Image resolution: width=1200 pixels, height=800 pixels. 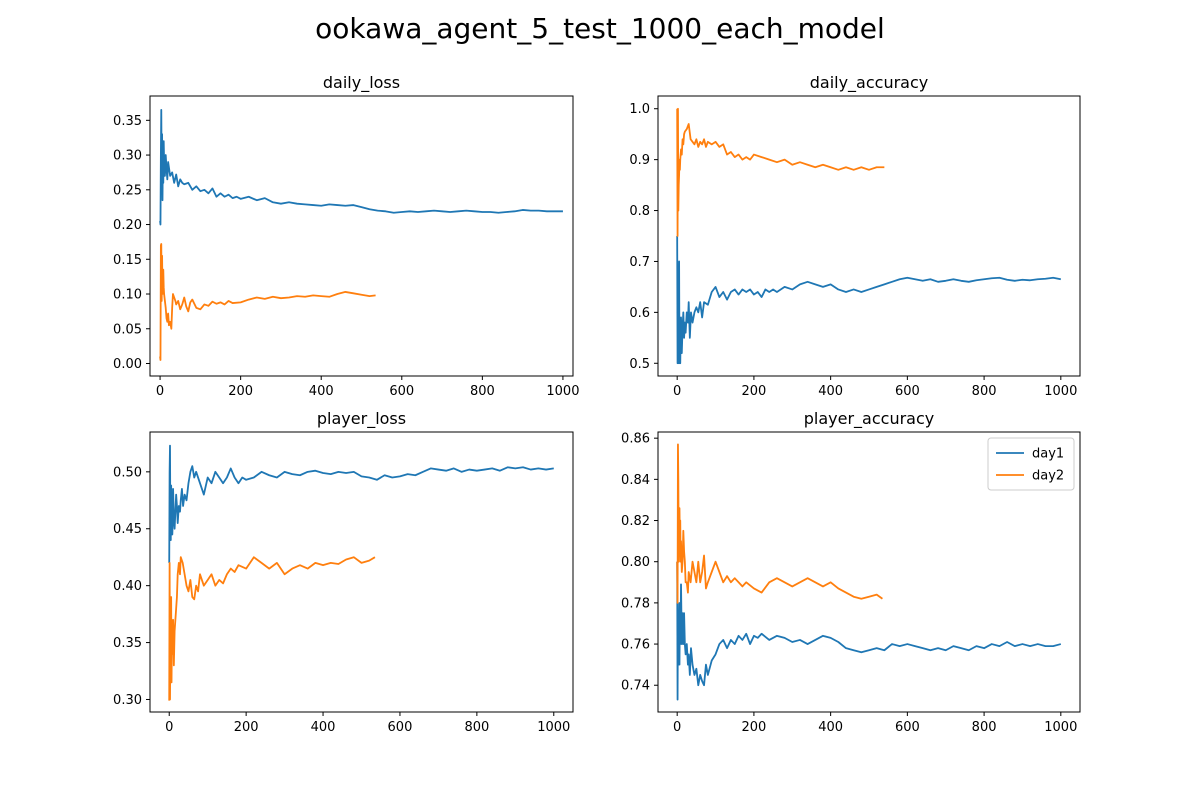 I want to click on y-tick-label: 0.74, so click(x=635, y=686).